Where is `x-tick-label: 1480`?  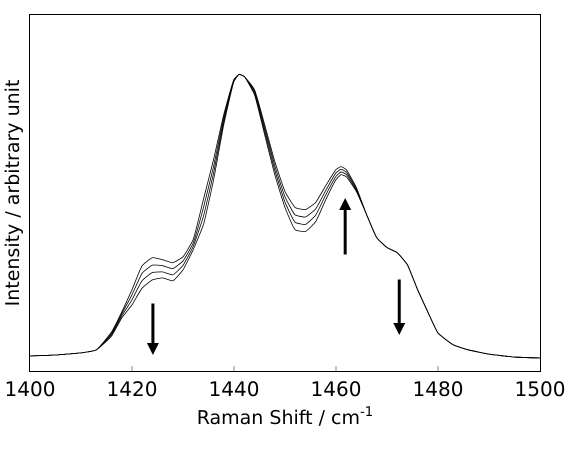 x-tick-label: 1480 is located at coordinates (438, 389).